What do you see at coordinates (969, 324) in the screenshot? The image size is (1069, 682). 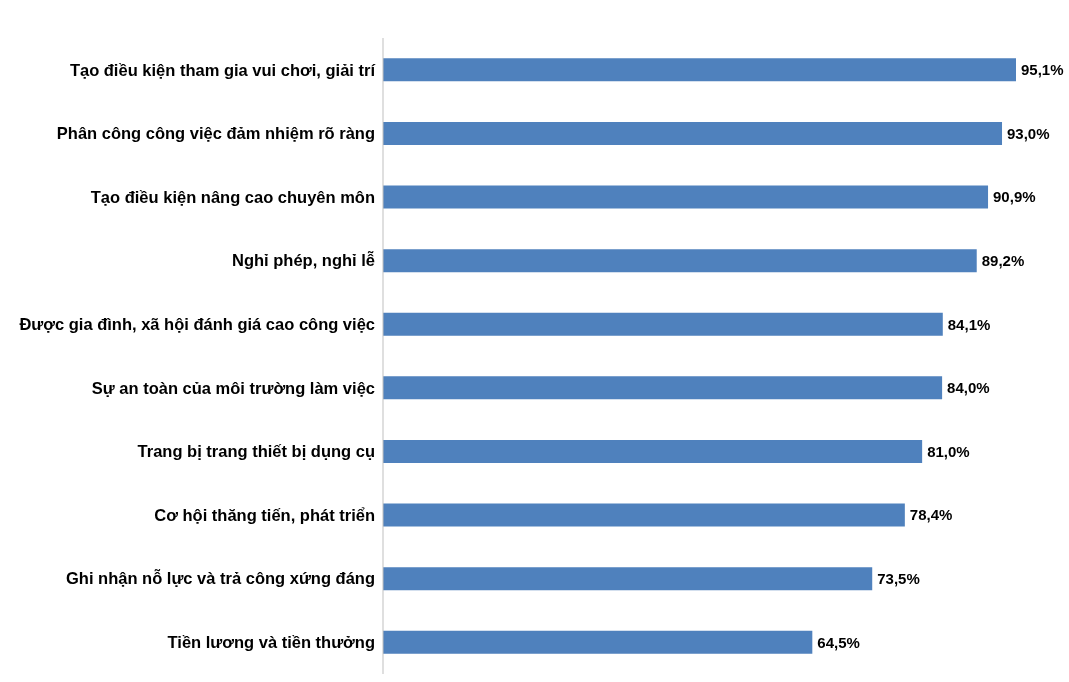 I see `data-label: 84,1%` at bounding box center [969, 324].